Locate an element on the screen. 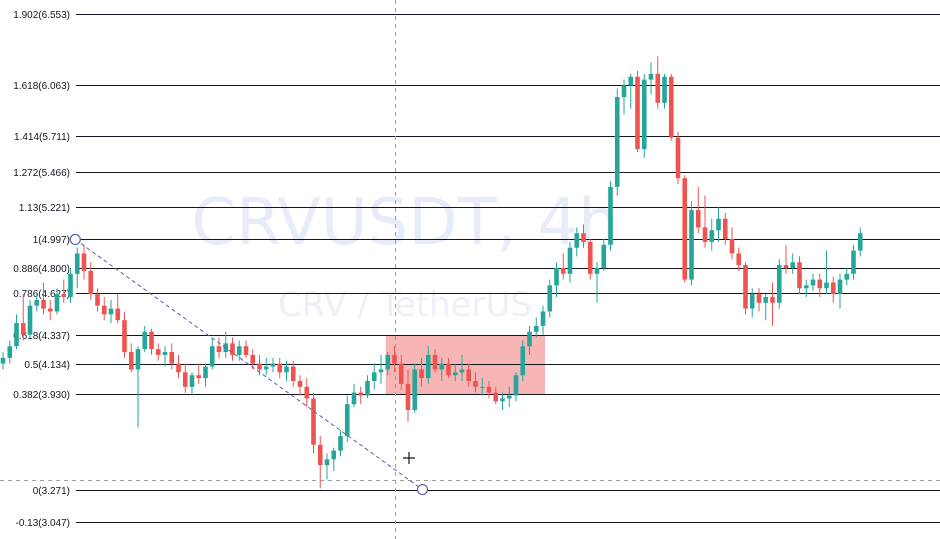  fib-level-label: 0(3.271) is located at coordinates (51, 491).